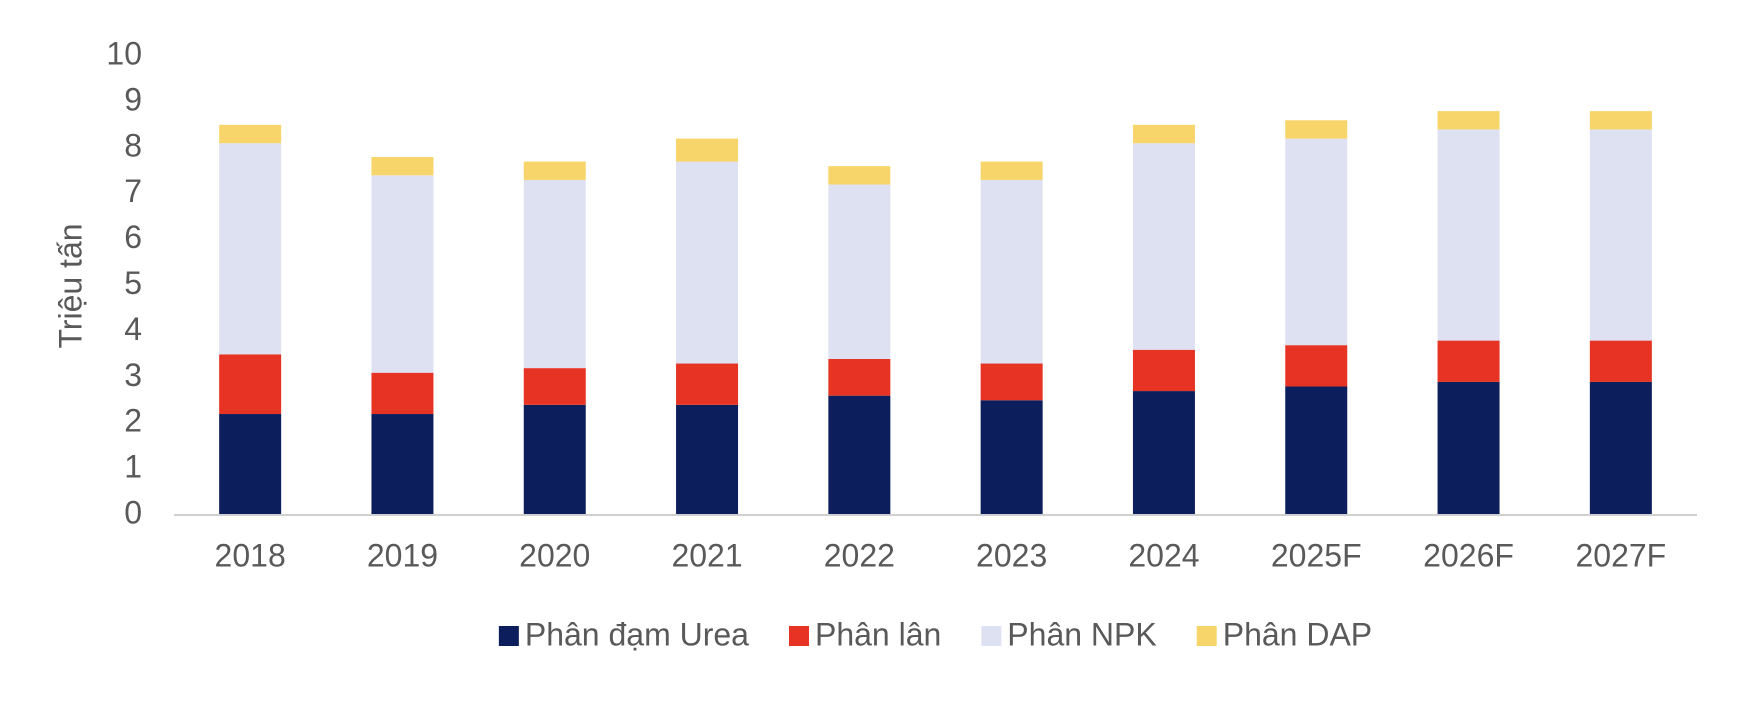  What do you see at coordinates (706, 555) in the screenshot?
I see `x-tick-label: 2021` at bounding box center [706, 555].